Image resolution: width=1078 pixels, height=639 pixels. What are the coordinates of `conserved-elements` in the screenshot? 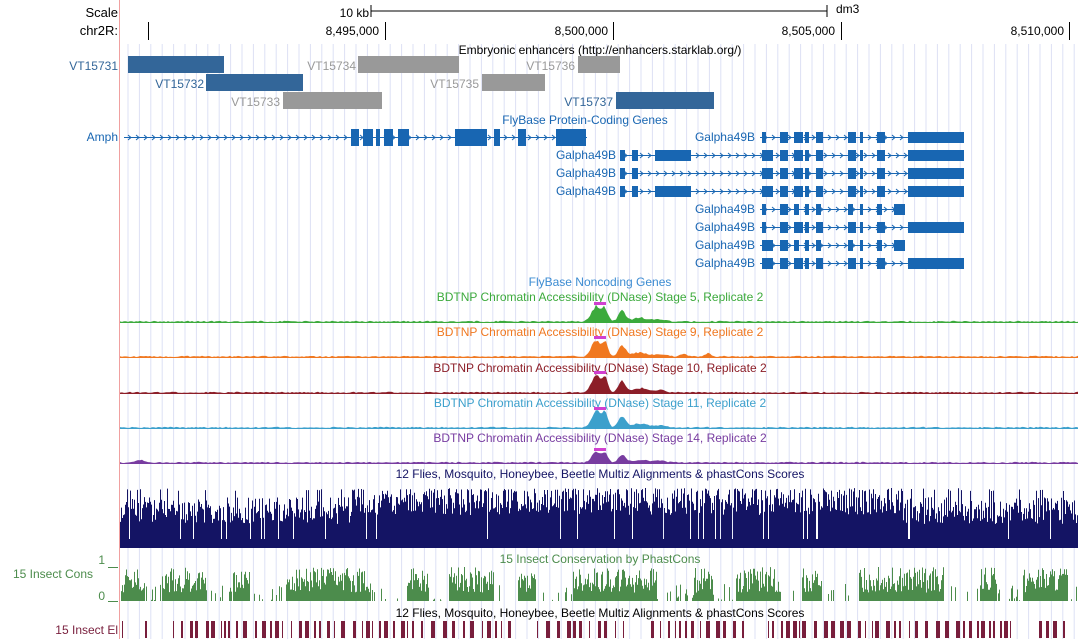 It's located at (593, 629).